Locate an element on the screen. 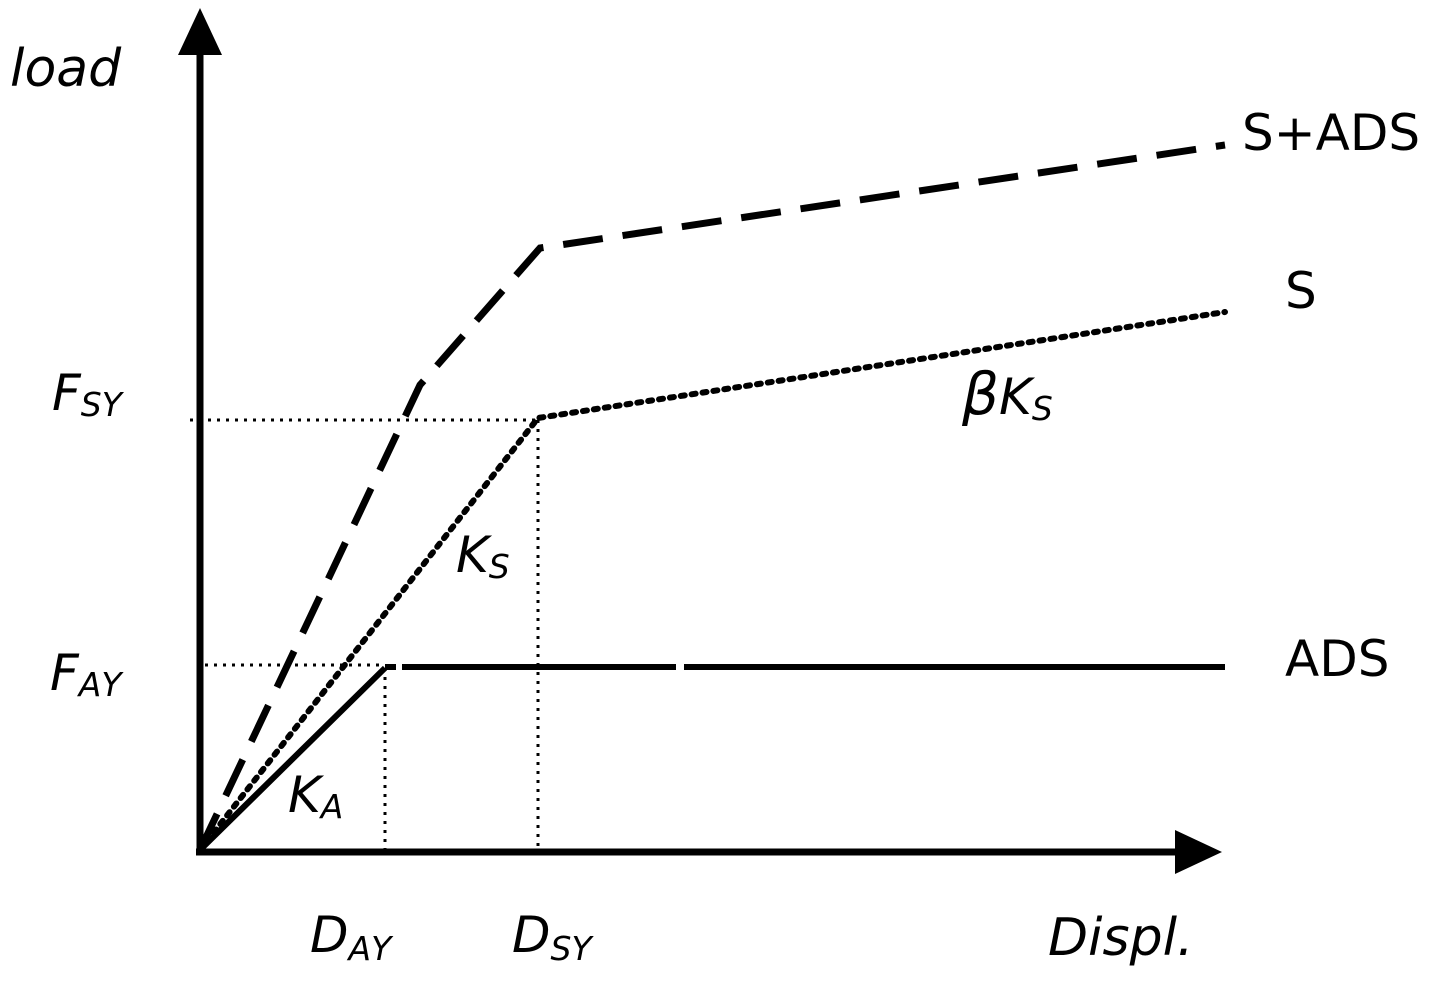 This screenshot has height=984, width=1433. y-mark-fay-sub: AY is located at coordinates (101, 684).